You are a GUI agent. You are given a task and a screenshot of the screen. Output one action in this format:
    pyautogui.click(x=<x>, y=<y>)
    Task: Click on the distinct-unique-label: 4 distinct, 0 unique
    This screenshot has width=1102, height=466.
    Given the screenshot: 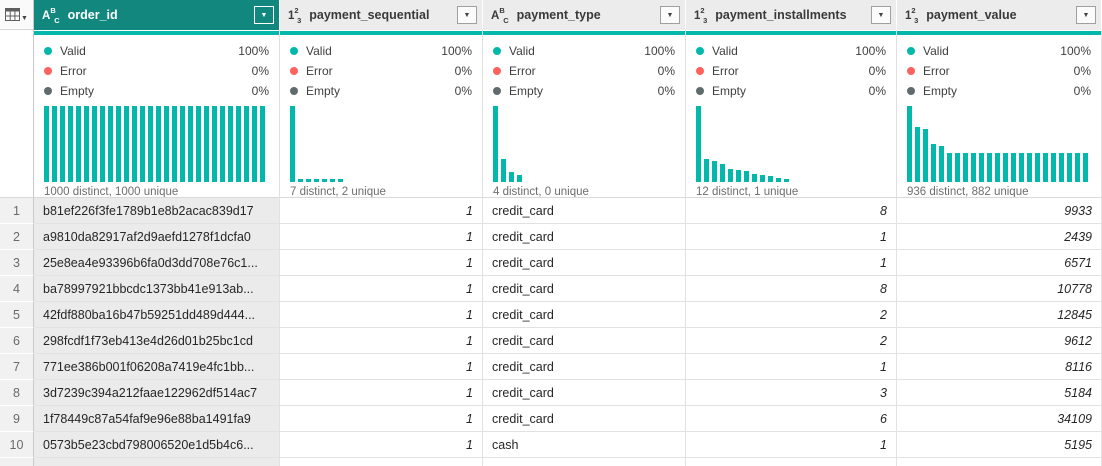 What is the action you would take?
    pyautogui.click(x=541, y=192)
    